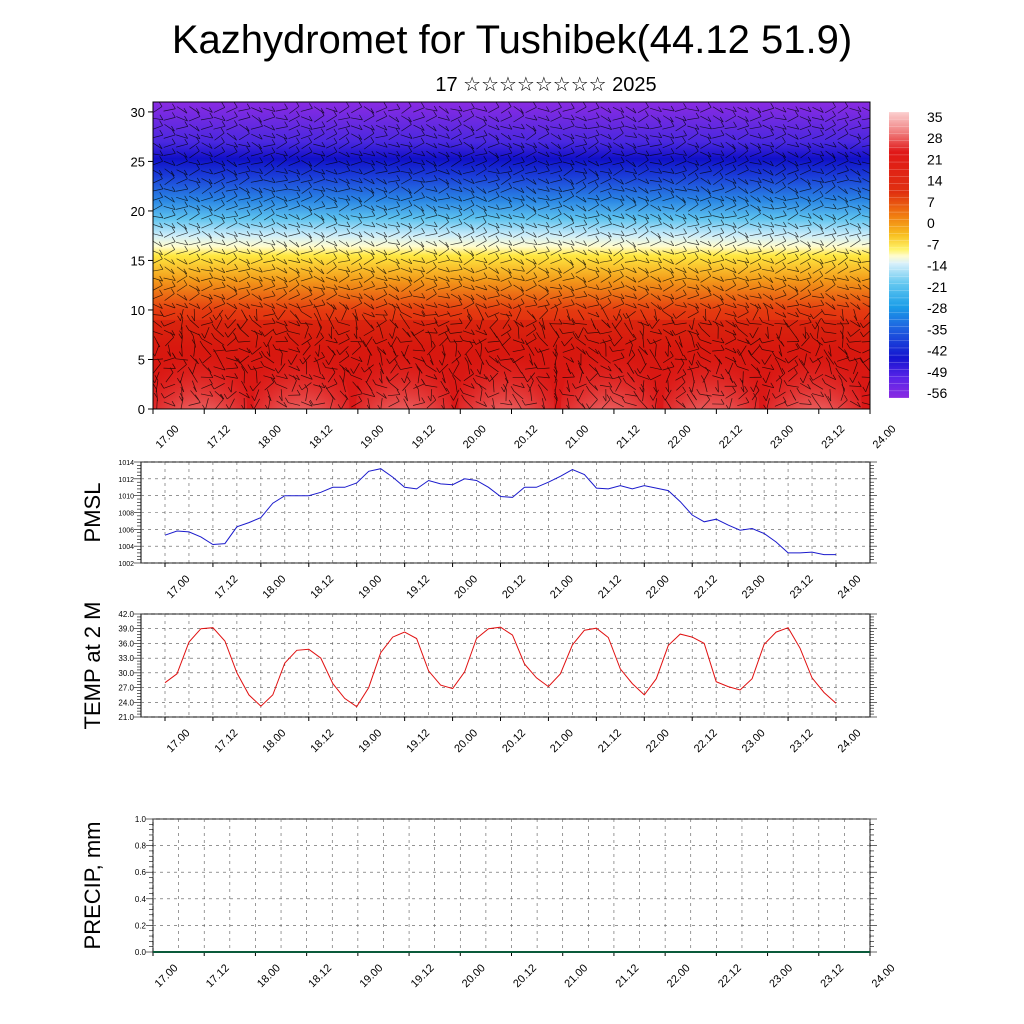 Image resolution: width=1024 pixels, height=1024 pixels. Describe the element at coordinates (141, 899) in the screenshot. I see `y-tick-label: 0.4` at that location.